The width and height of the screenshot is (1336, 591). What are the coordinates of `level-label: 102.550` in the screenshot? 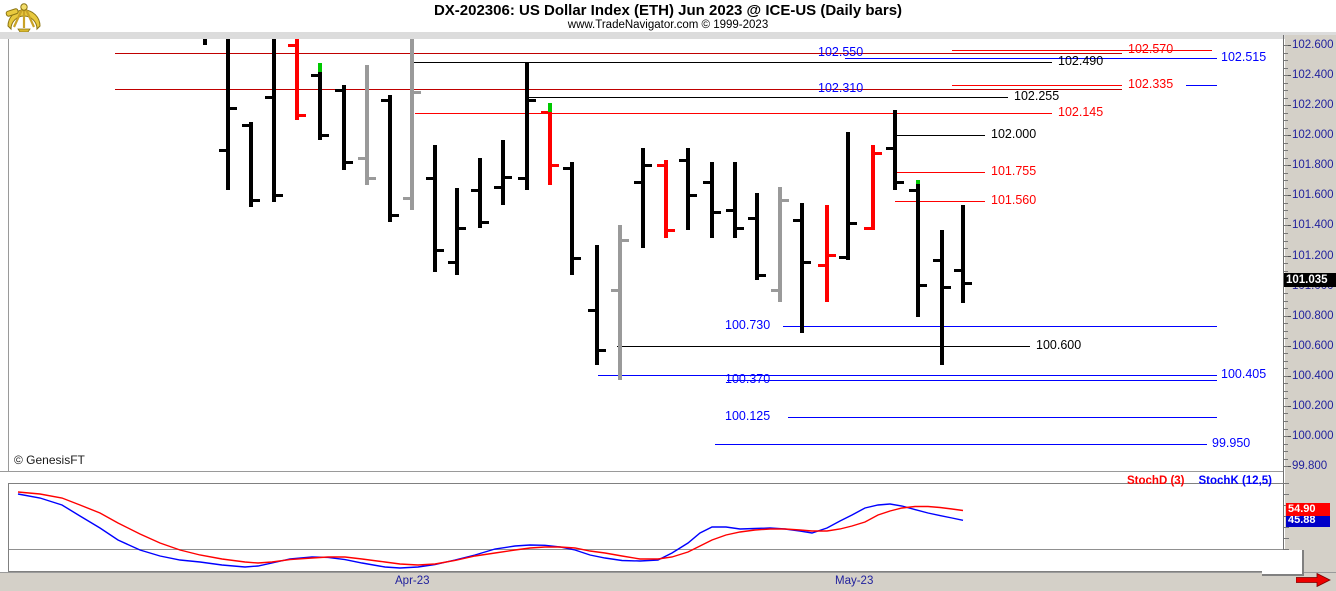 It's located at (841, 52).